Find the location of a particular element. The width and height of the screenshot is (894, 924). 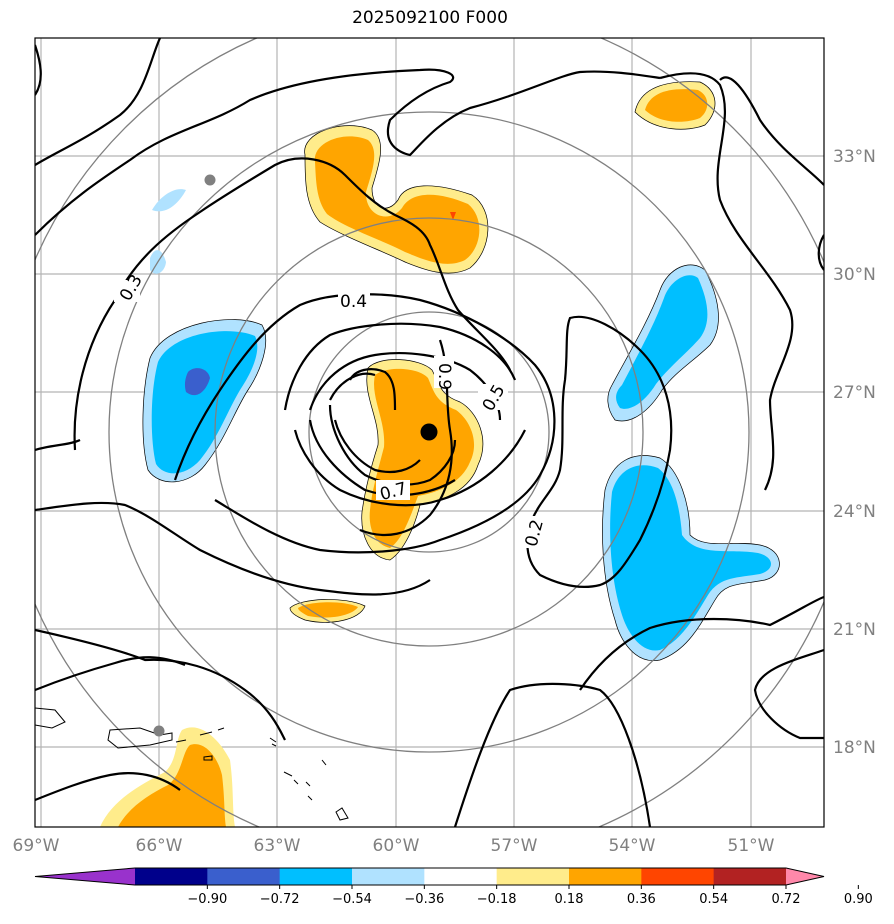

colorbar-tick-label: −0.36 is located at coordinates (424, 899).